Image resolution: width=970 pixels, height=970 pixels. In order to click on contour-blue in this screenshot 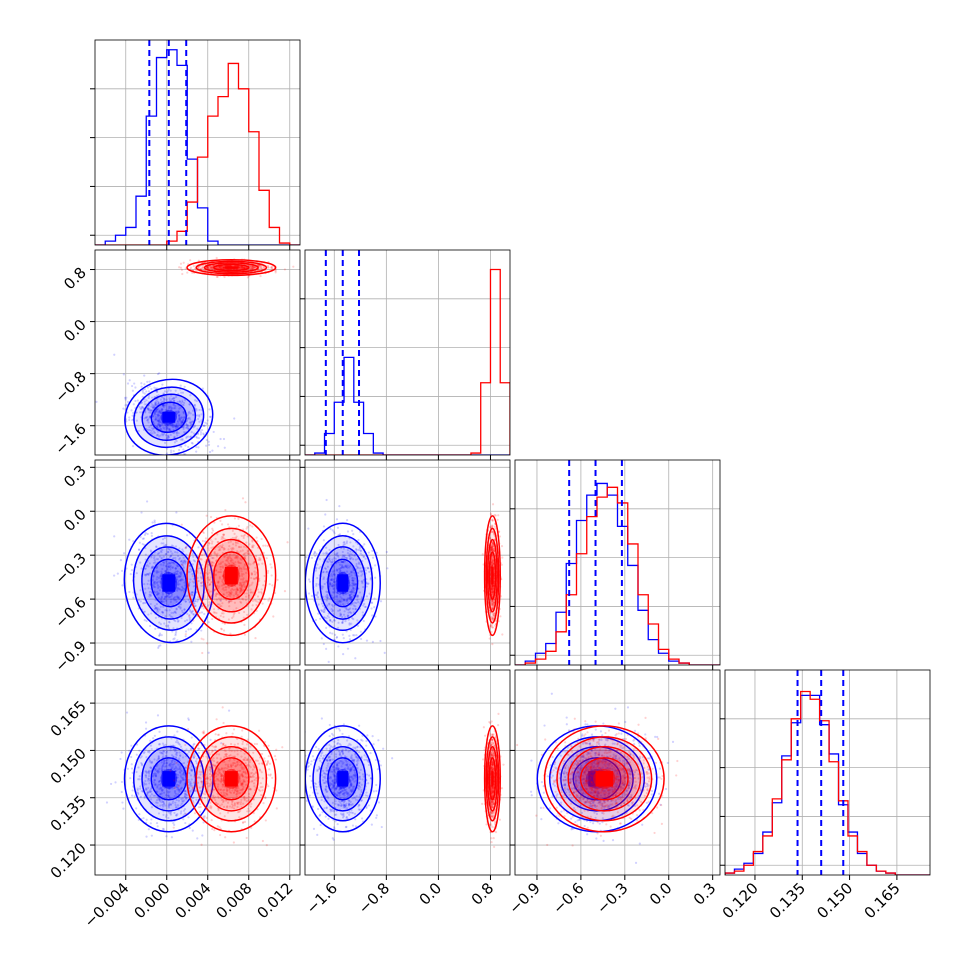, I will do `click(168, 417)`.